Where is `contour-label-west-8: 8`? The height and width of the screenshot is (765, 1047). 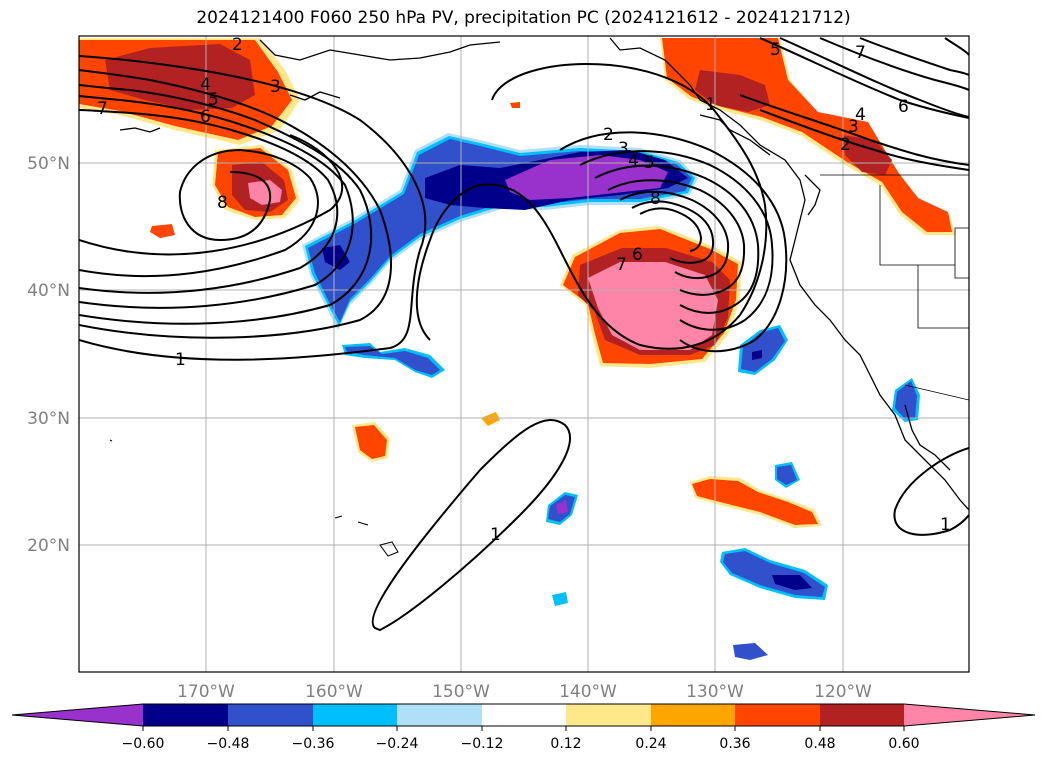 contour-label-west-8: 8 is located at coordinates (222, 203).